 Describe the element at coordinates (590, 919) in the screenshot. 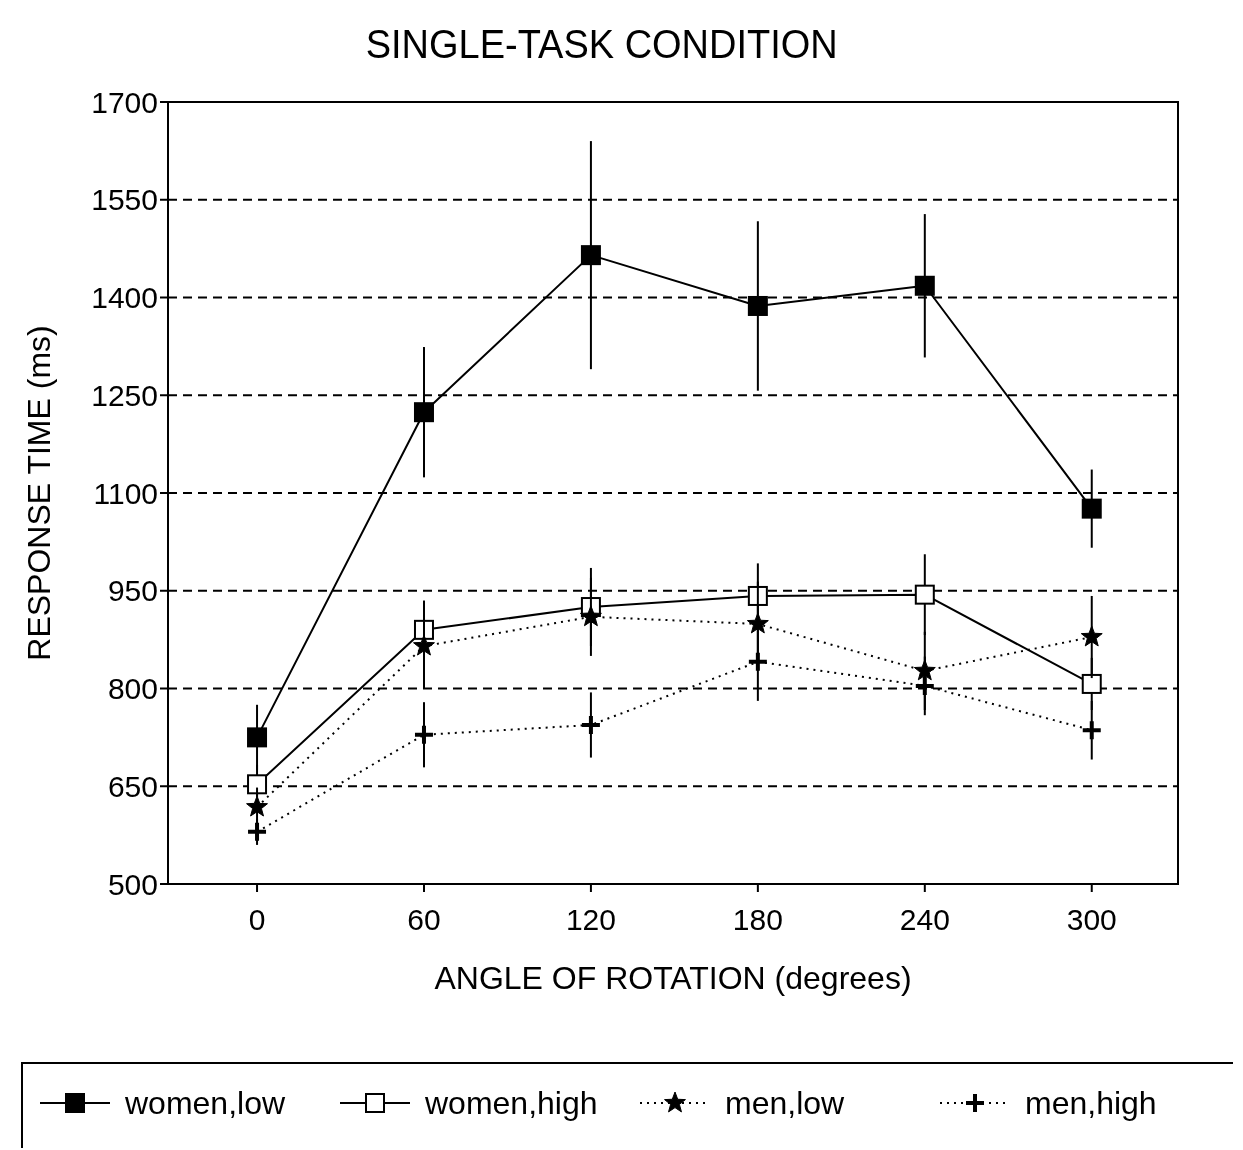

I see `x-tick-label: 120` at that location.